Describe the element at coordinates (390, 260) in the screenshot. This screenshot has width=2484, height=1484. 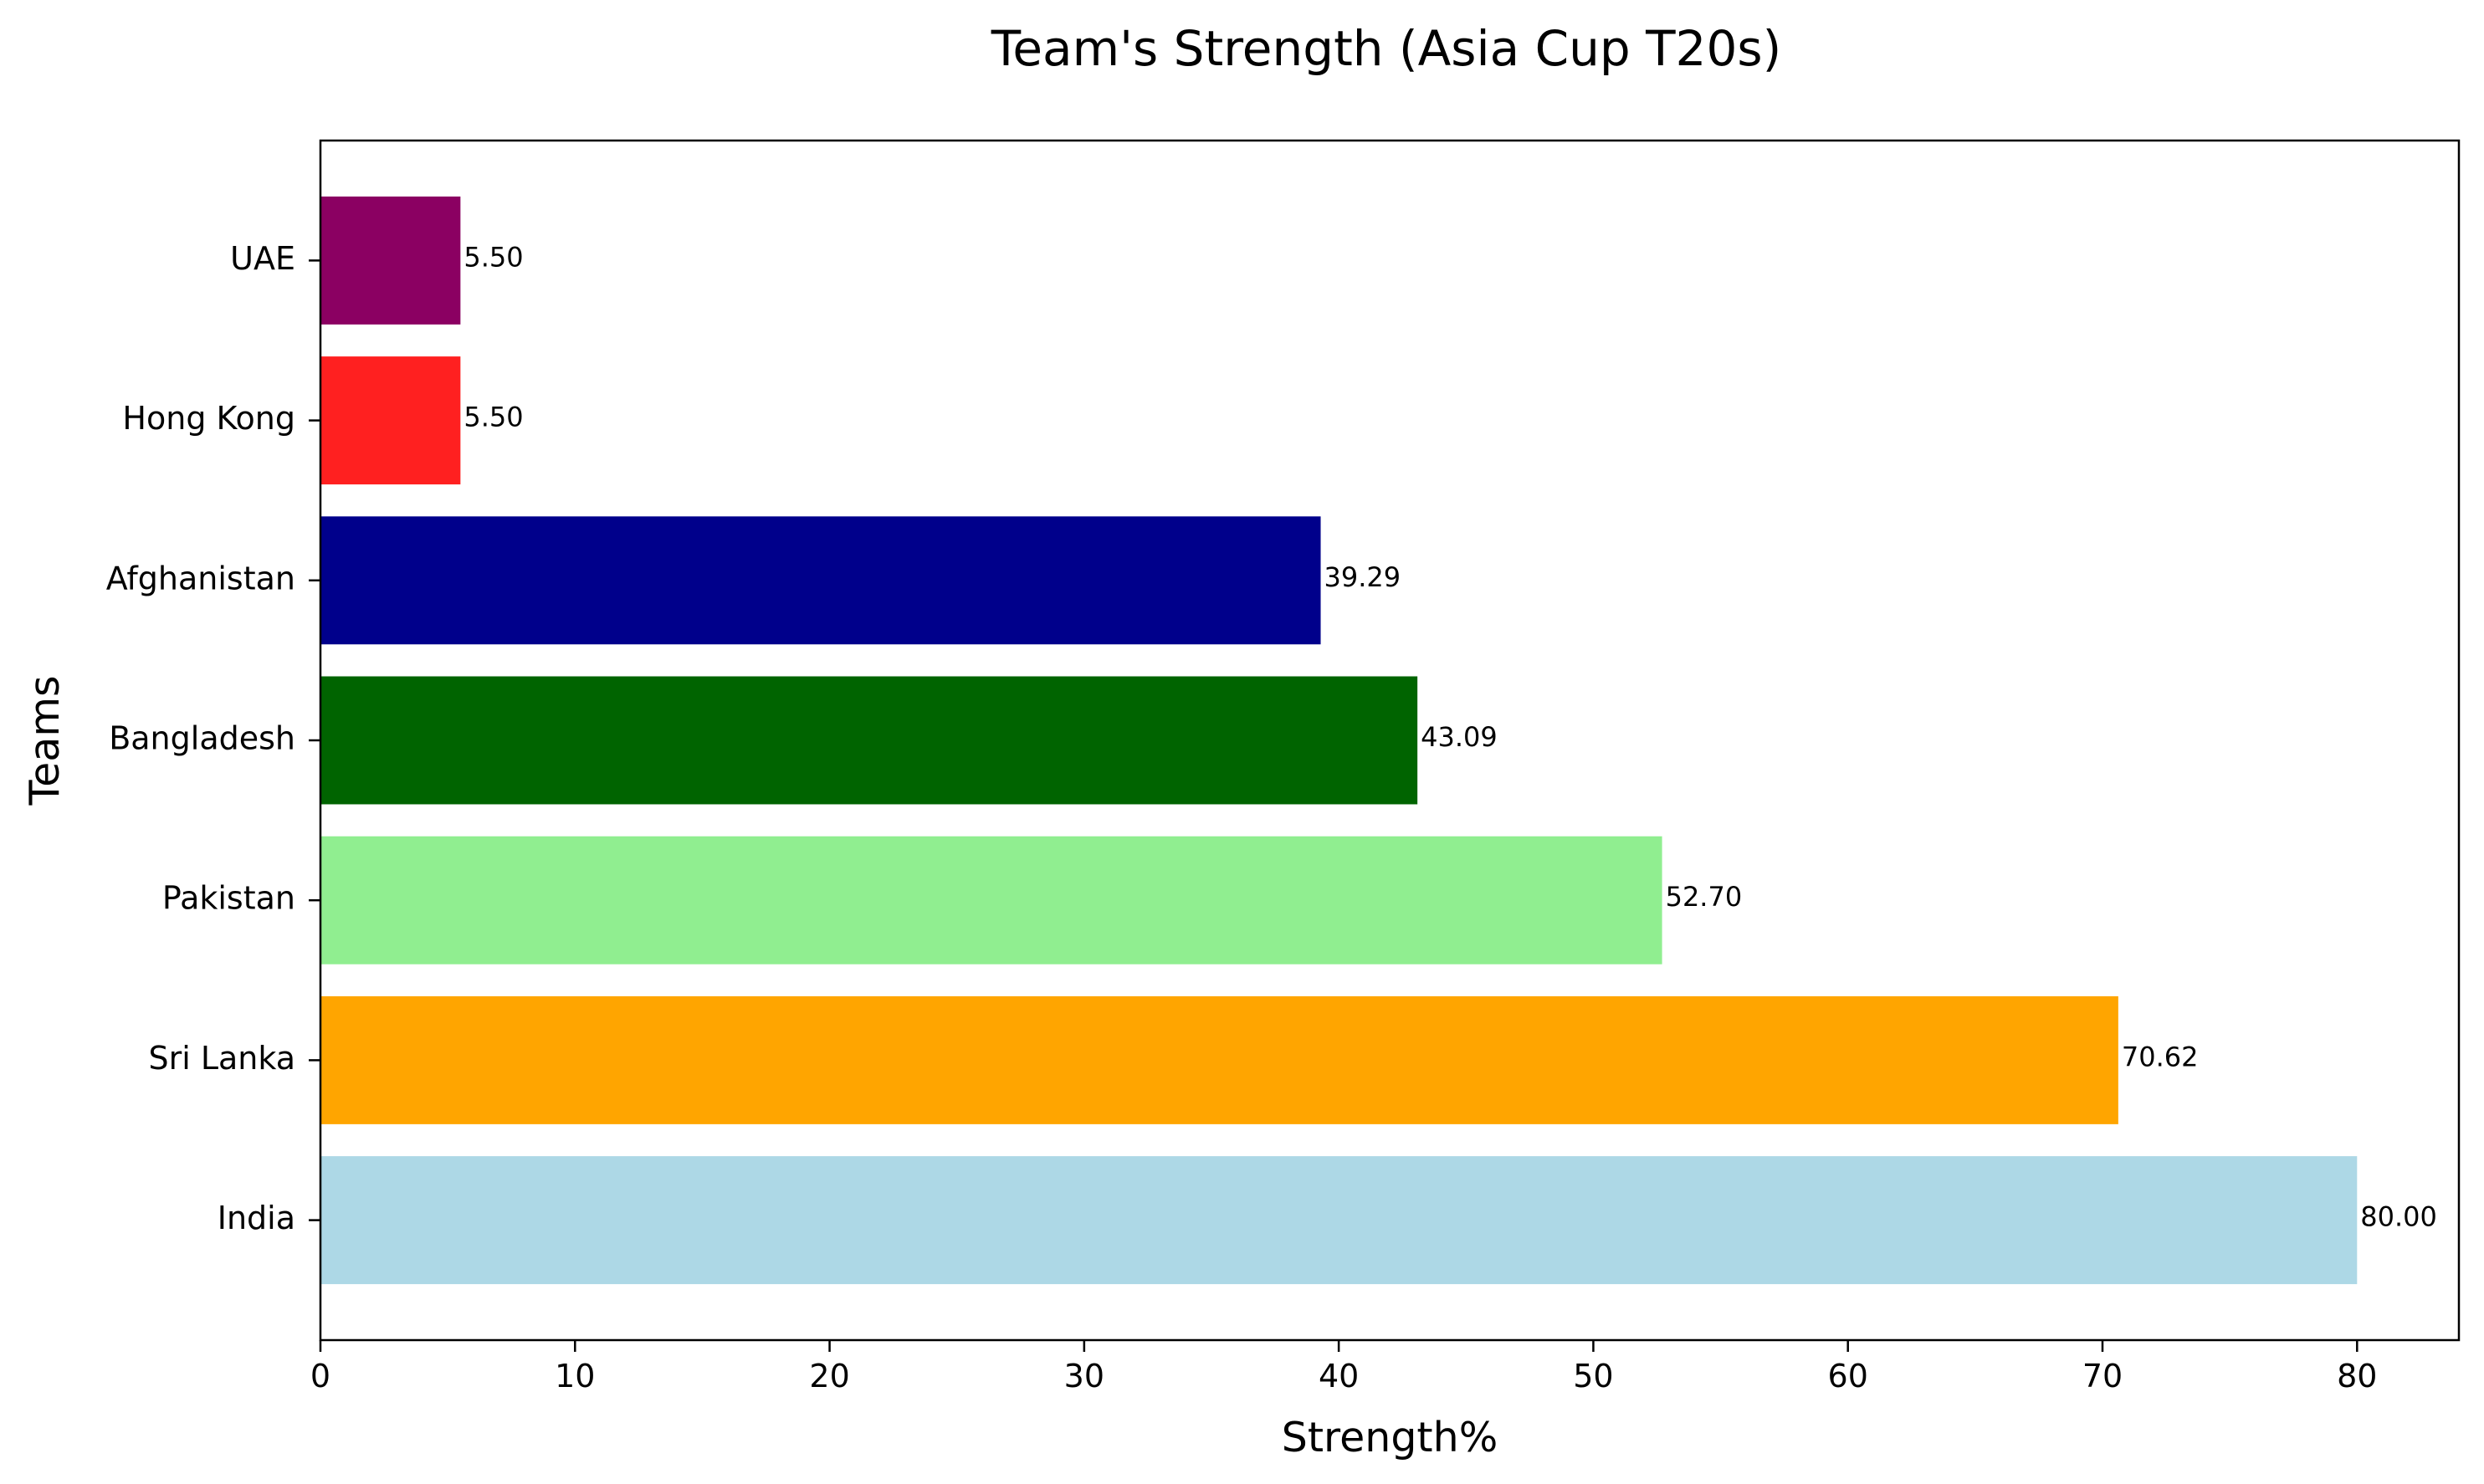
I see `bar-uae` at that location.